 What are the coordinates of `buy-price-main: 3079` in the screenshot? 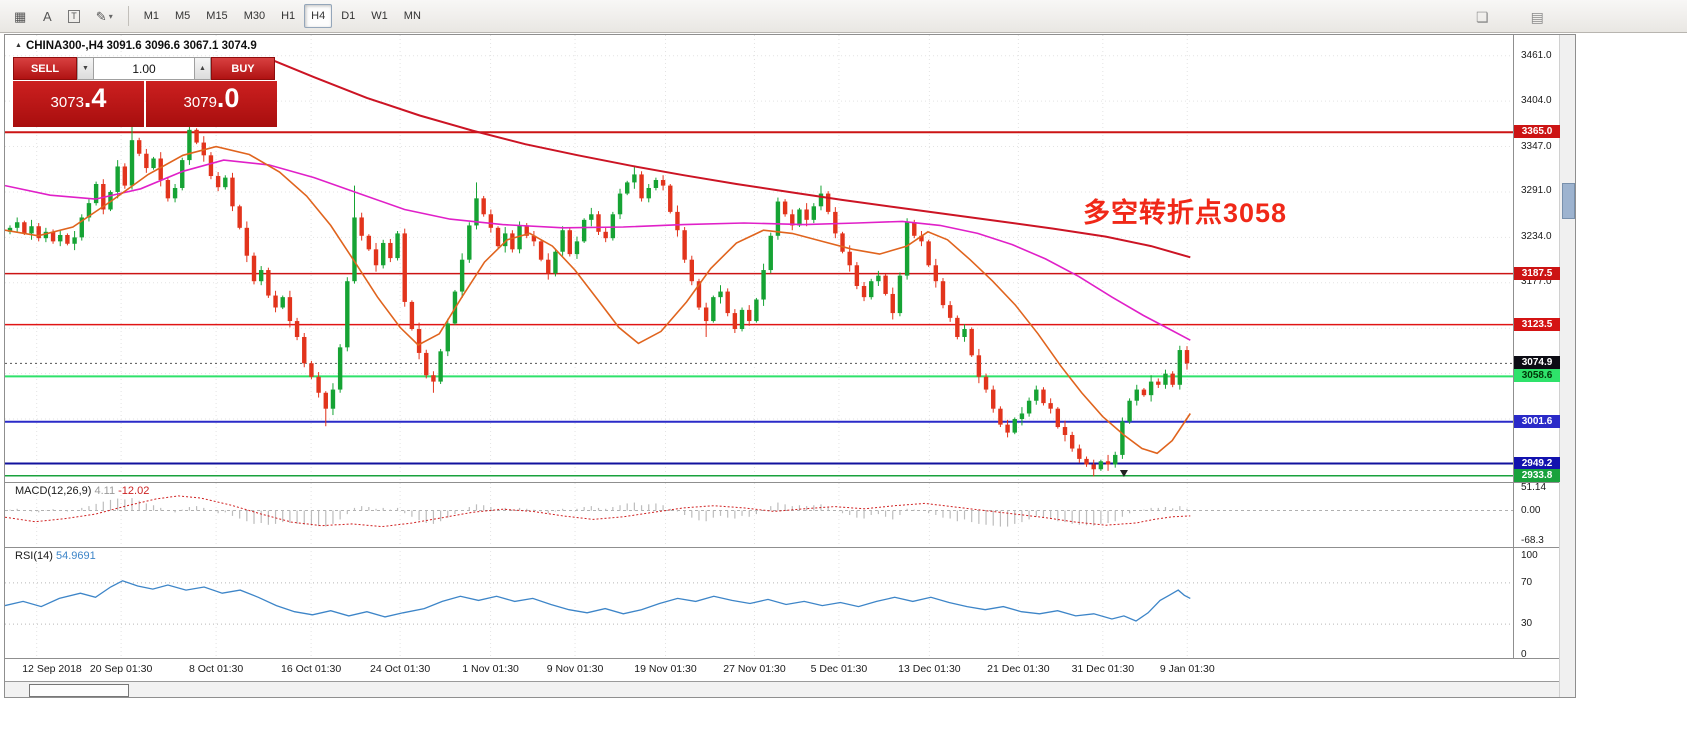 It's located at (200, 102).